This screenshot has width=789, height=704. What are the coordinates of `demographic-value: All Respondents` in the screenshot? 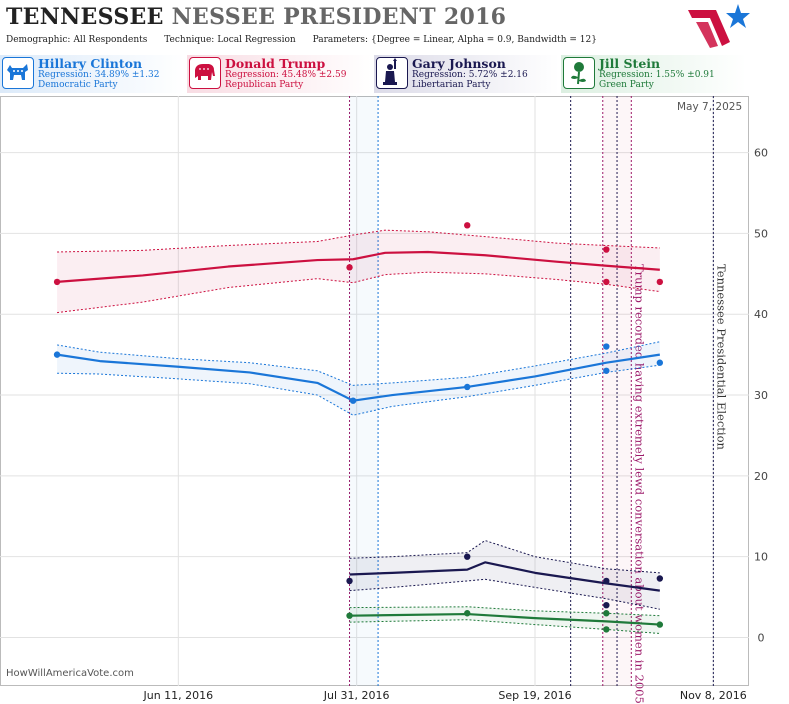 It's located at (110, 40).